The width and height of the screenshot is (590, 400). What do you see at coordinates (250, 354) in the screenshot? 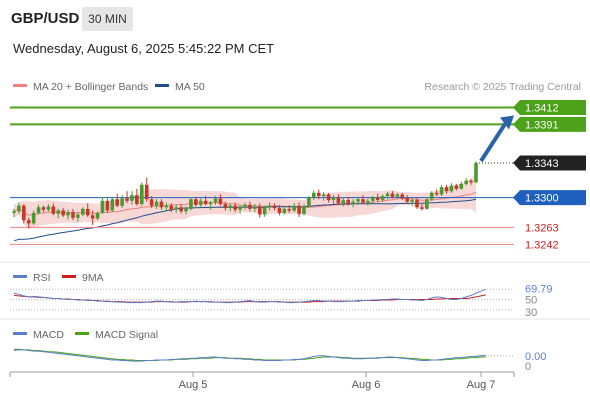
I see `macd-signal-line` at bounding box center [250, 354].